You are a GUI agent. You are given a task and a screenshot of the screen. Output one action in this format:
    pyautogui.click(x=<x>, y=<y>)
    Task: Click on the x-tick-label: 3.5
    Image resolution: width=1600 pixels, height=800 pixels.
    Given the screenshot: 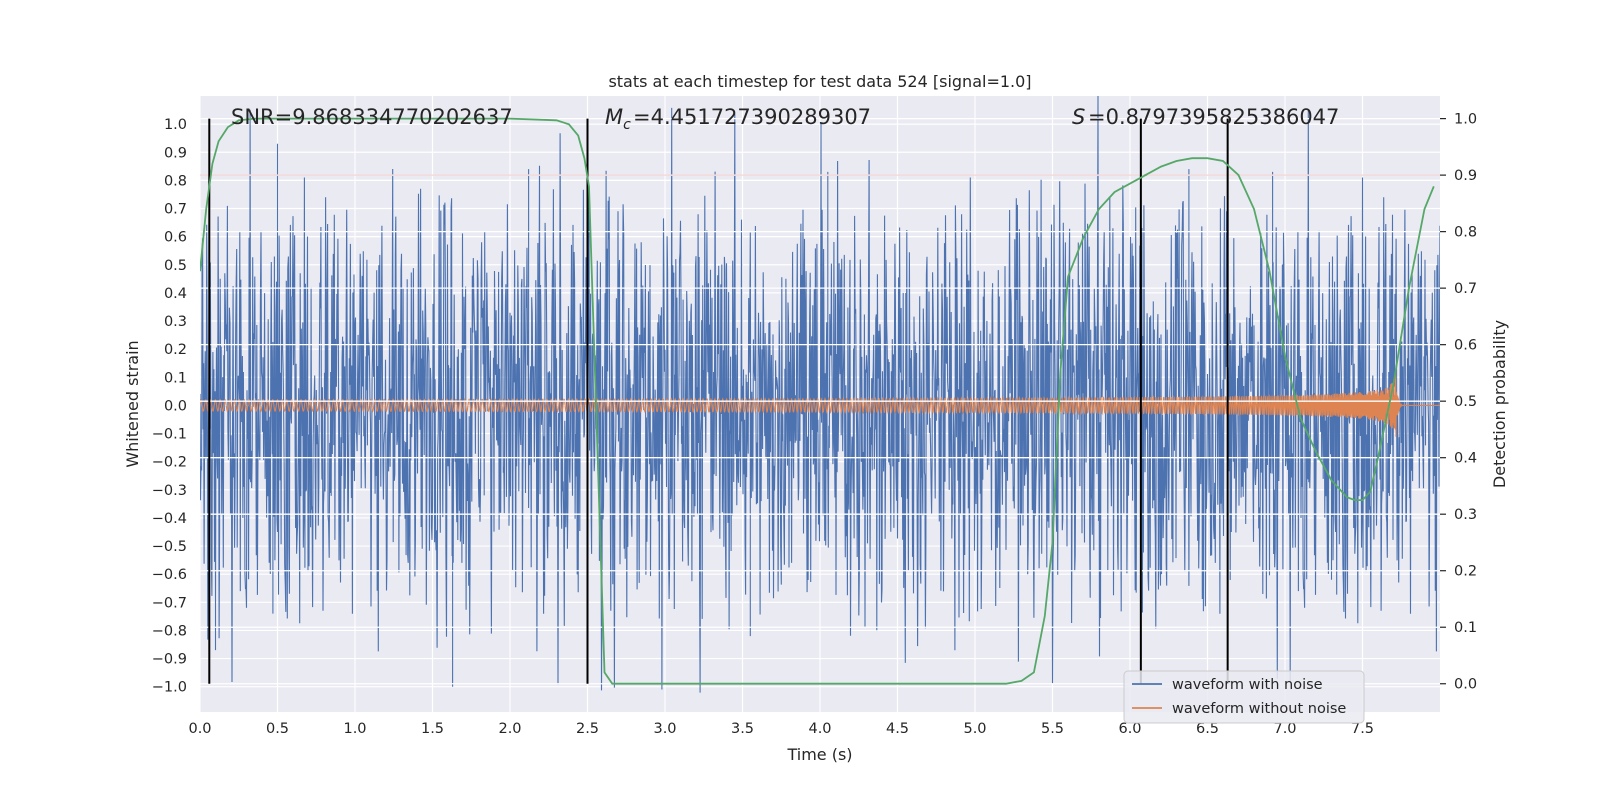 What is the action you would take?
    pyautogui.click(x=742, y=729)
    